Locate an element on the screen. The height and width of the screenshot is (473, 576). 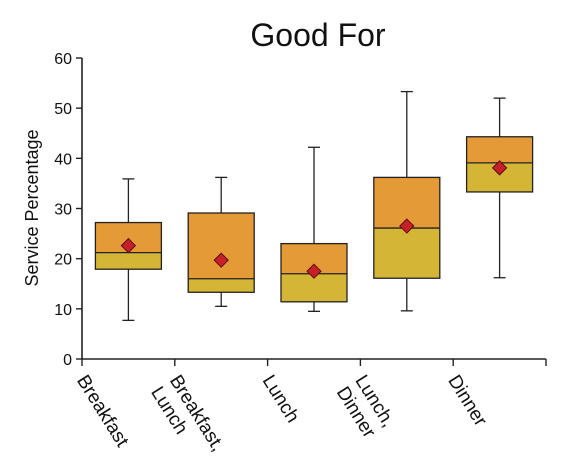
x-tick-label: Dinner is located at coordinates (467, 401).